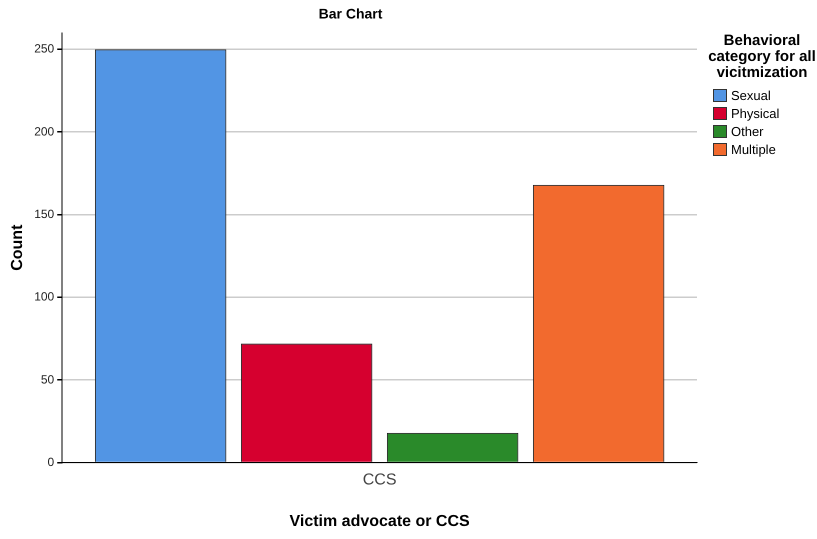 Image resolution: width=817 pixels, height=539 pixels. I want to click on chart-title: Bar Chart, so click(350, 13).